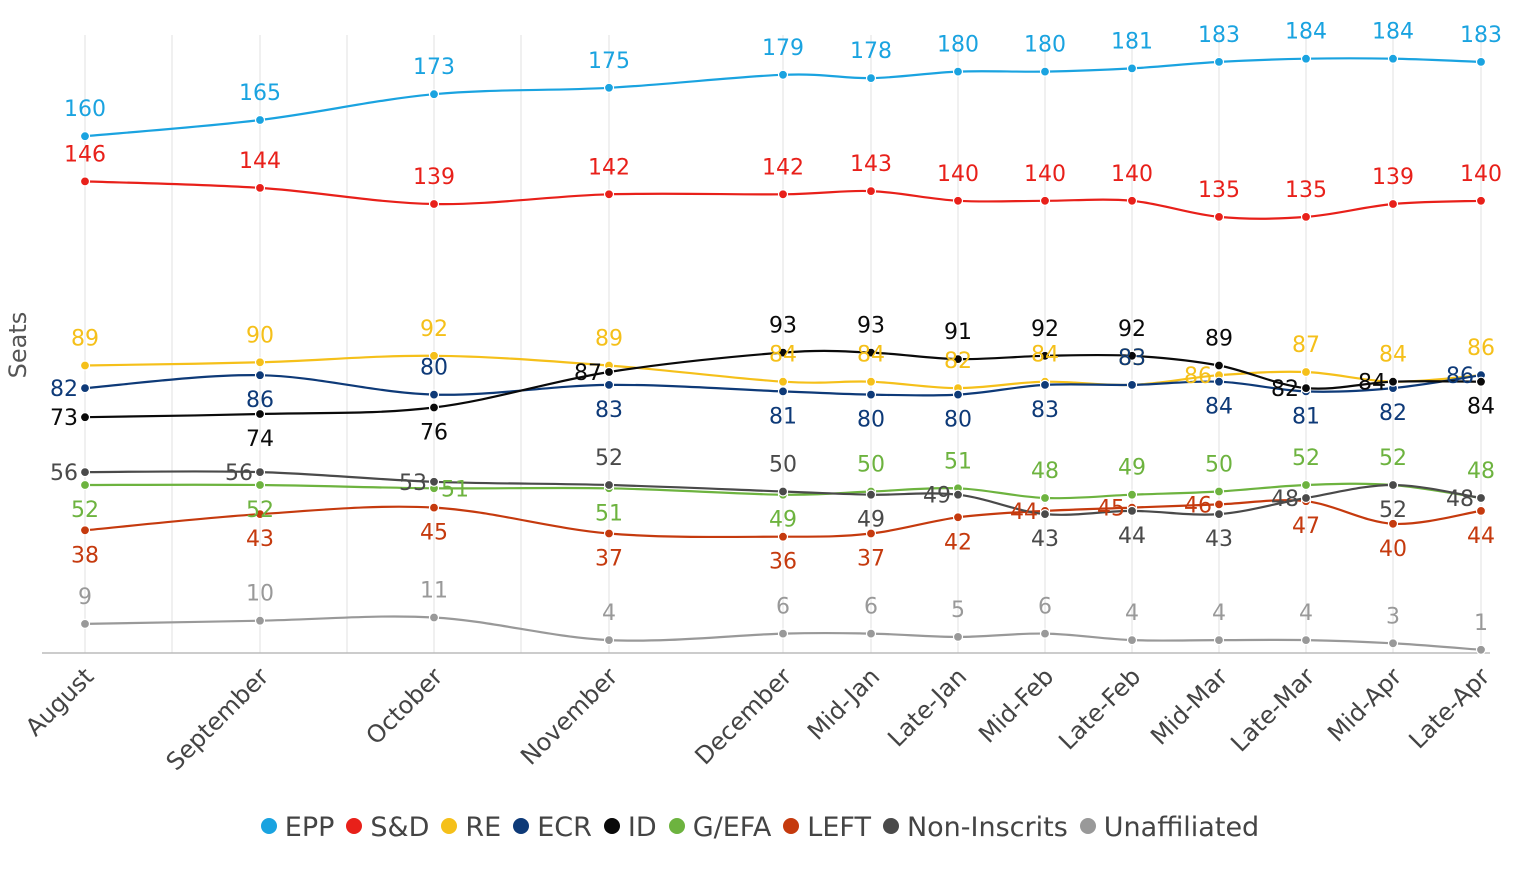  What do you see at coordinates (958, 542) in the screenshot?
I see `data-label-left-6: 42` at bounding box center [958, 542].